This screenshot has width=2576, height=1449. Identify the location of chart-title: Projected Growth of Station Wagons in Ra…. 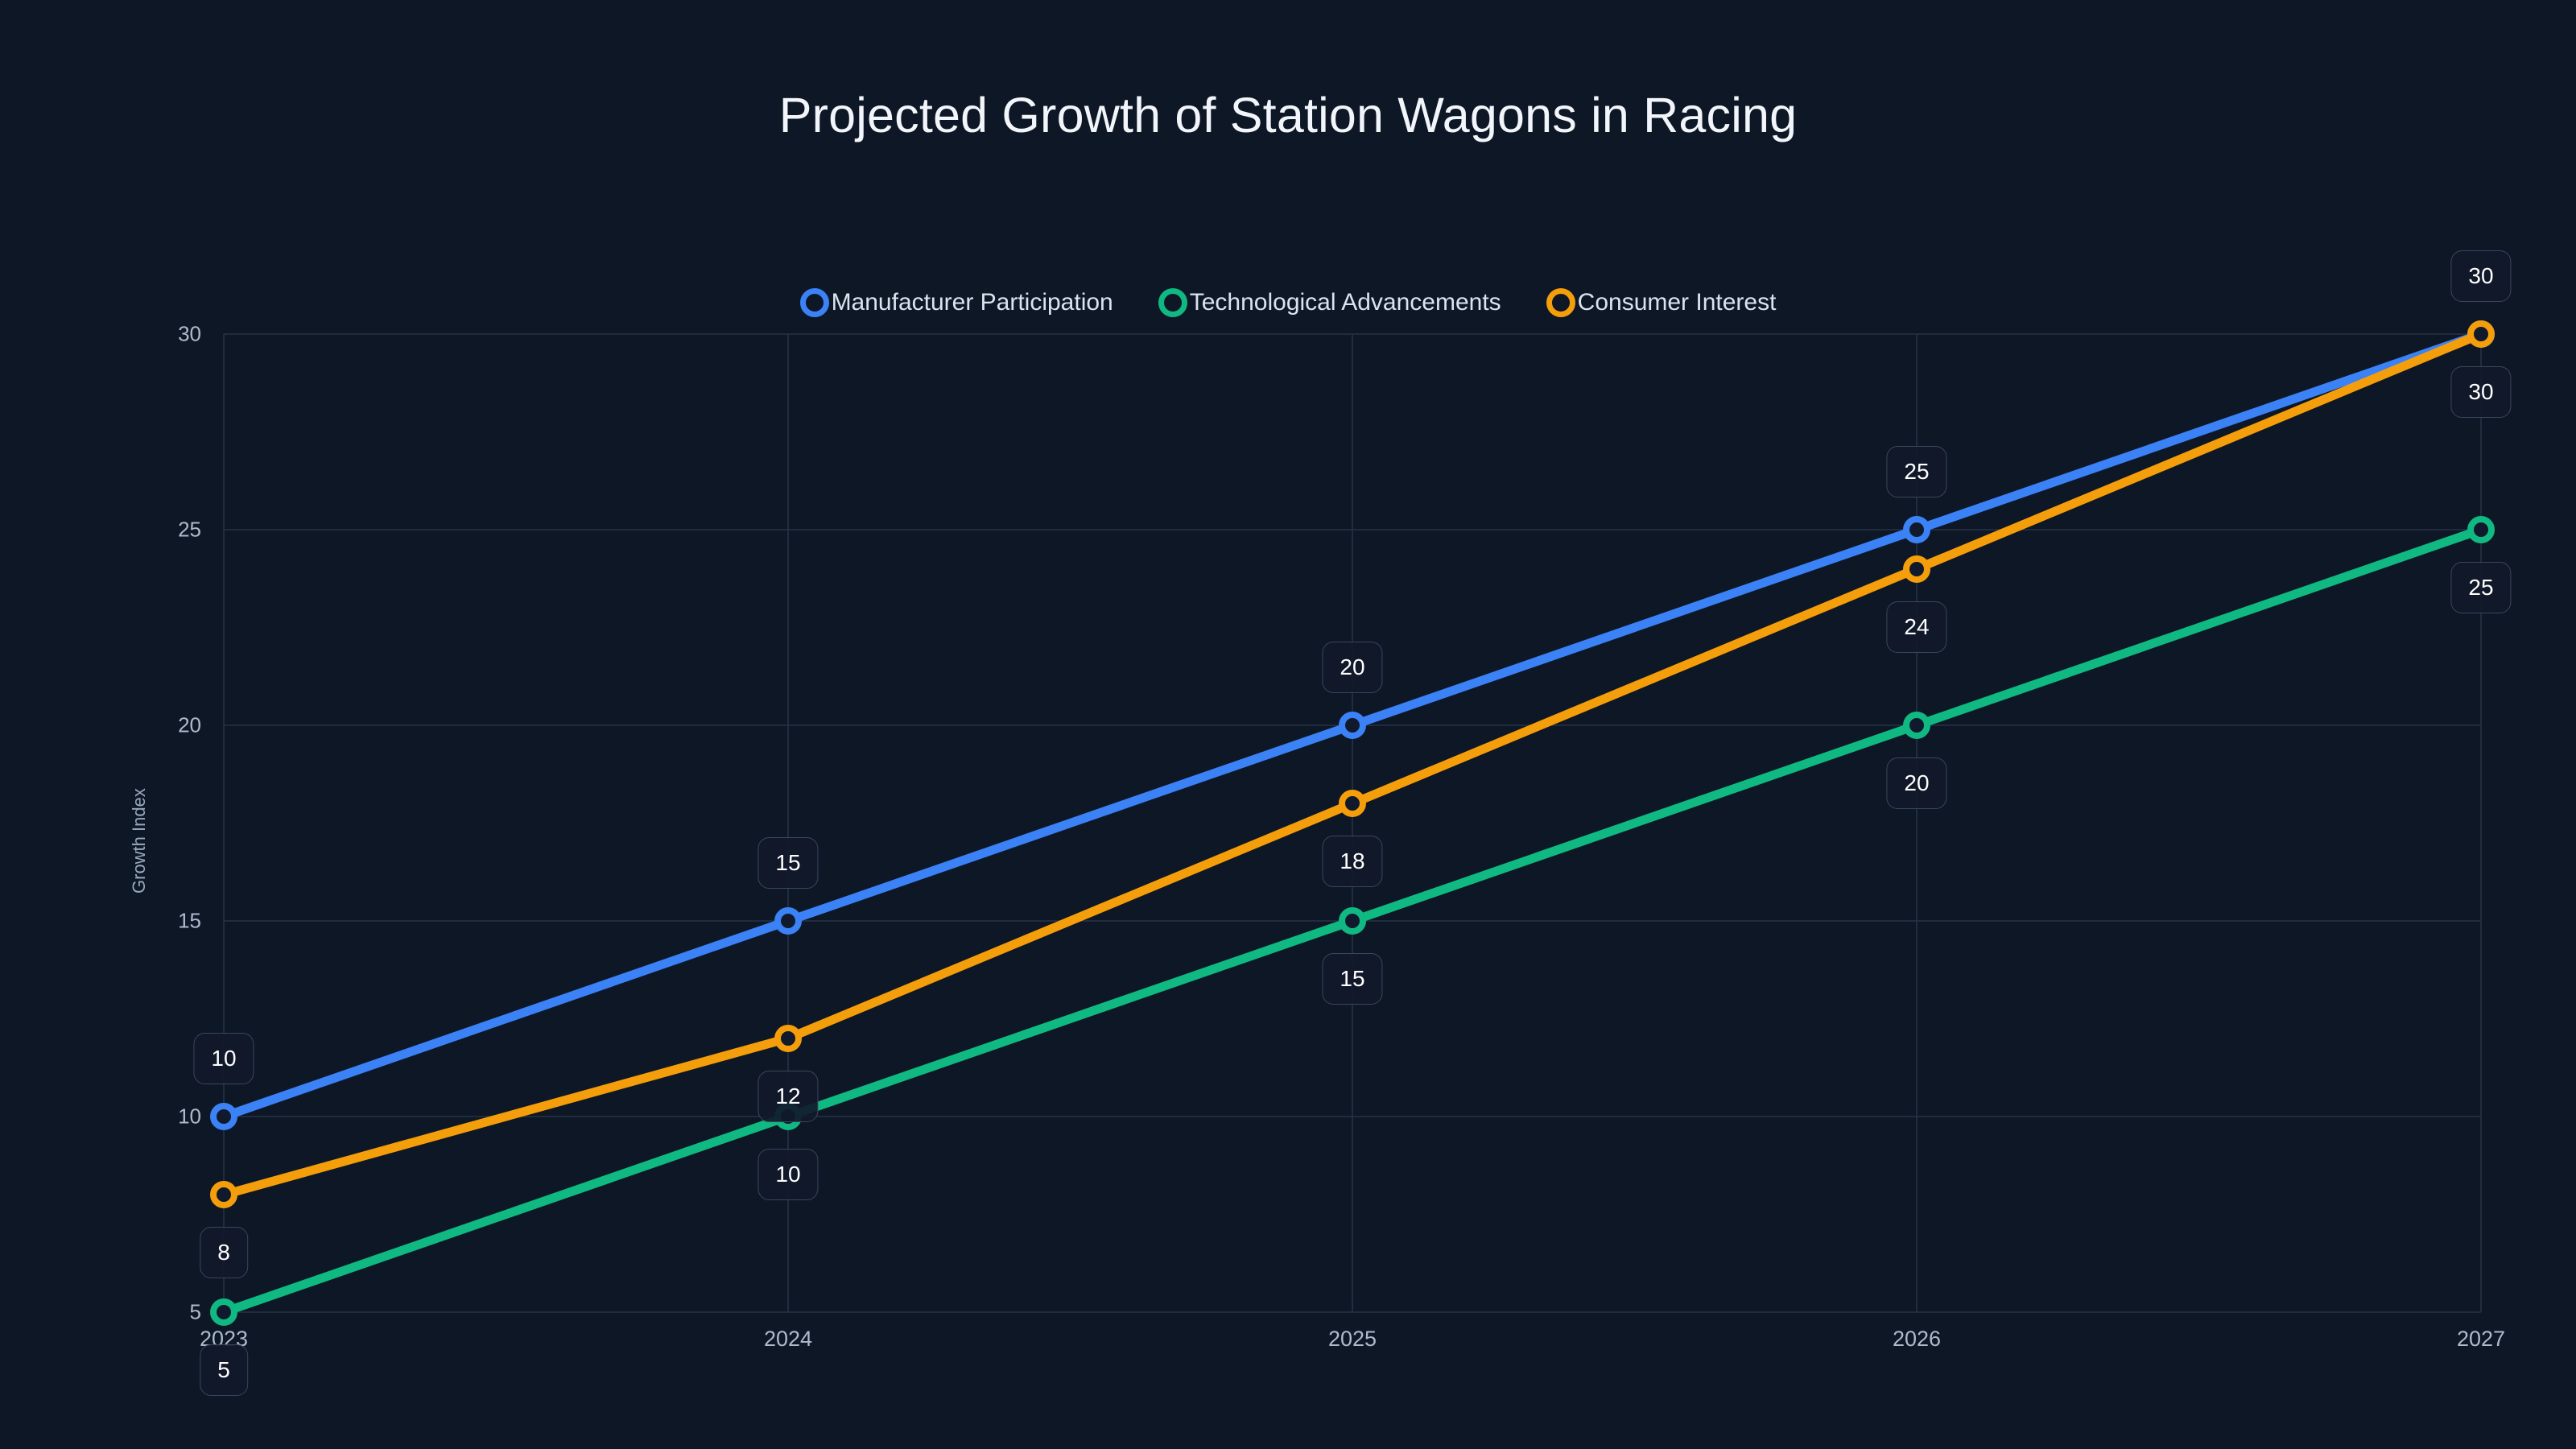
(1288, 115).